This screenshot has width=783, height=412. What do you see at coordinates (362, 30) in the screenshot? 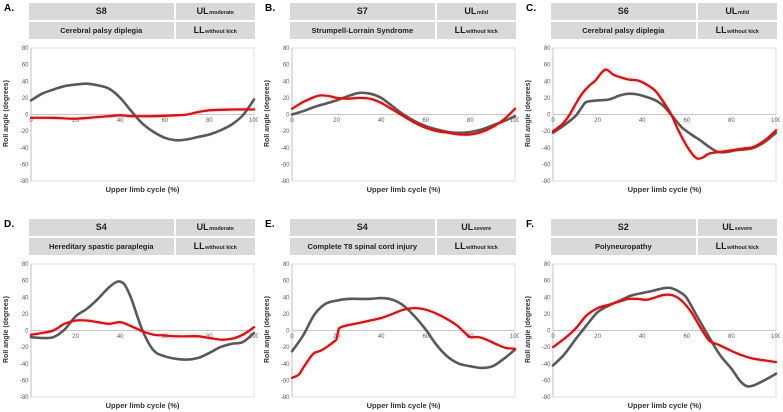
I see `pathology-label: Strumpell-Lorrain Syndrome` at bounding box center [362, 30].